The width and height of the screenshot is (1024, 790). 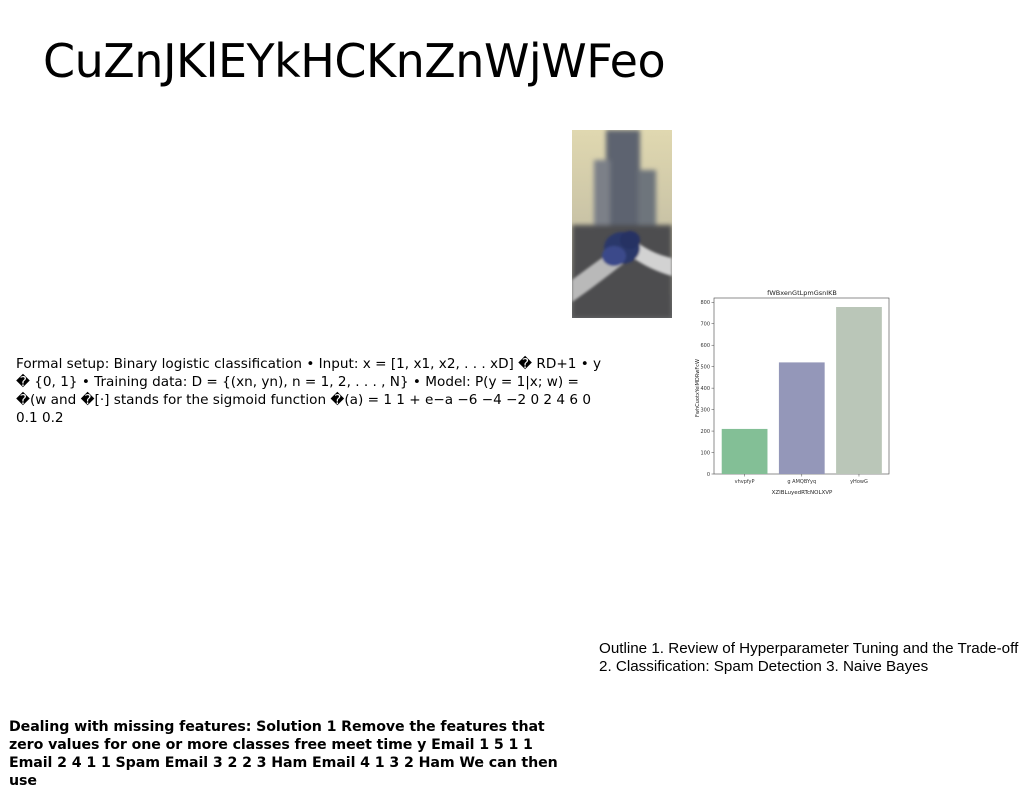 What do you see at coordinates (705, 389) in the screenshot?
I see `chart-y-tick-label: 400` at bounding box center [705, 389].